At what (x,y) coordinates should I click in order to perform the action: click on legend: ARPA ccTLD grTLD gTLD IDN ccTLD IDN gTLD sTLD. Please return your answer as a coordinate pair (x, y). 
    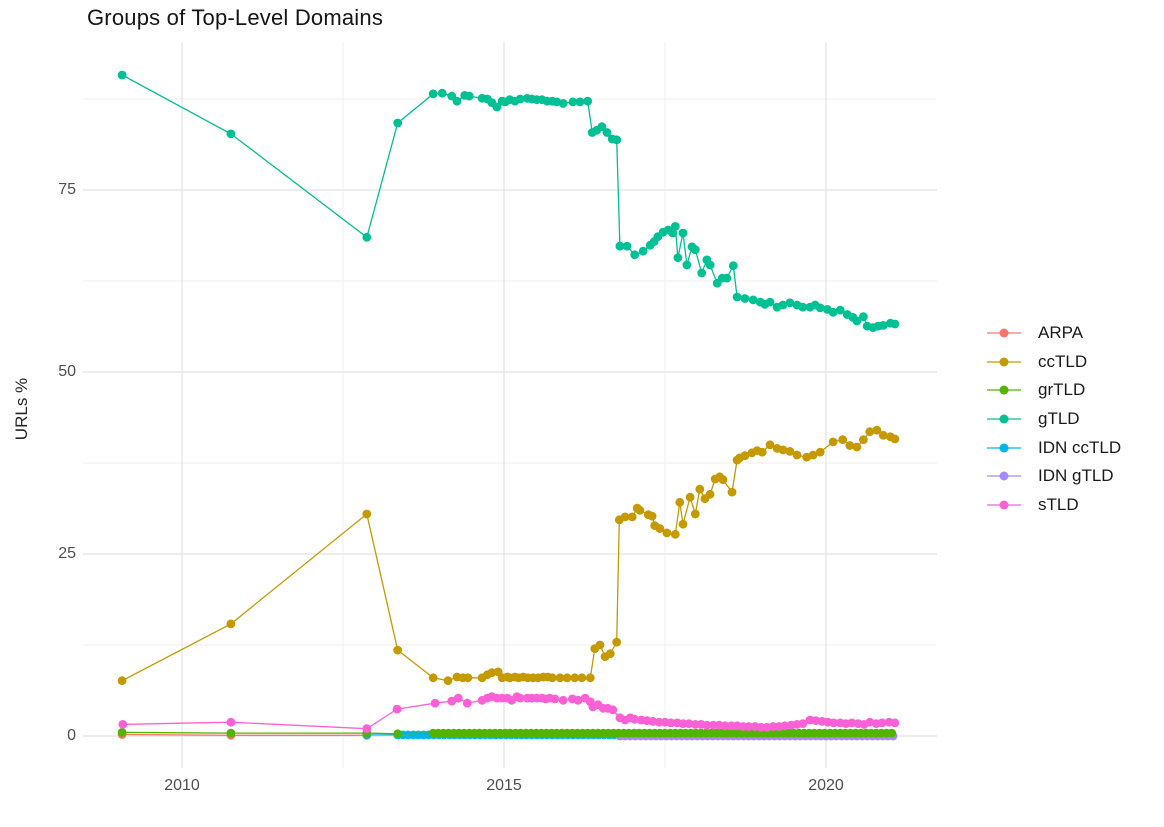
    Looking at the image, I should click on (1053, 419).